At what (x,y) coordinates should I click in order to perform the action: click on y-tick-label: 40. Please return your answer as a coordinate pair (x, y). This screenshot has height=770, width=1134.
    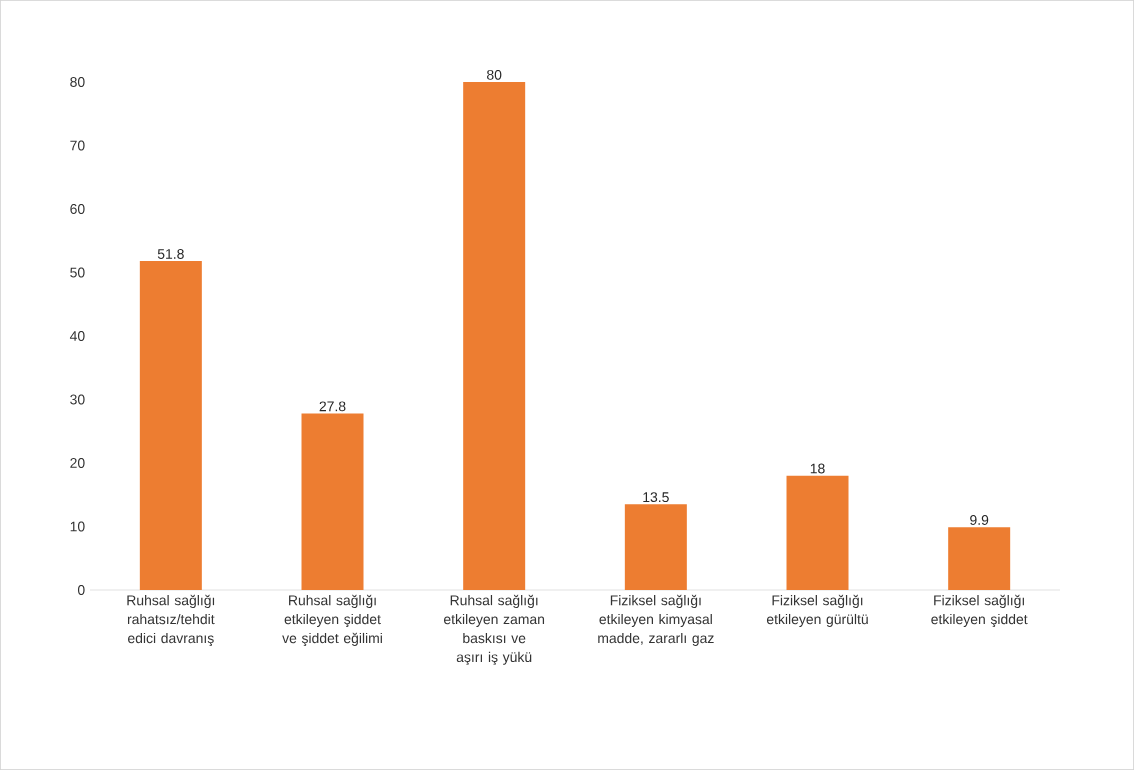
    Looking at the image, I should click on (77, 336).